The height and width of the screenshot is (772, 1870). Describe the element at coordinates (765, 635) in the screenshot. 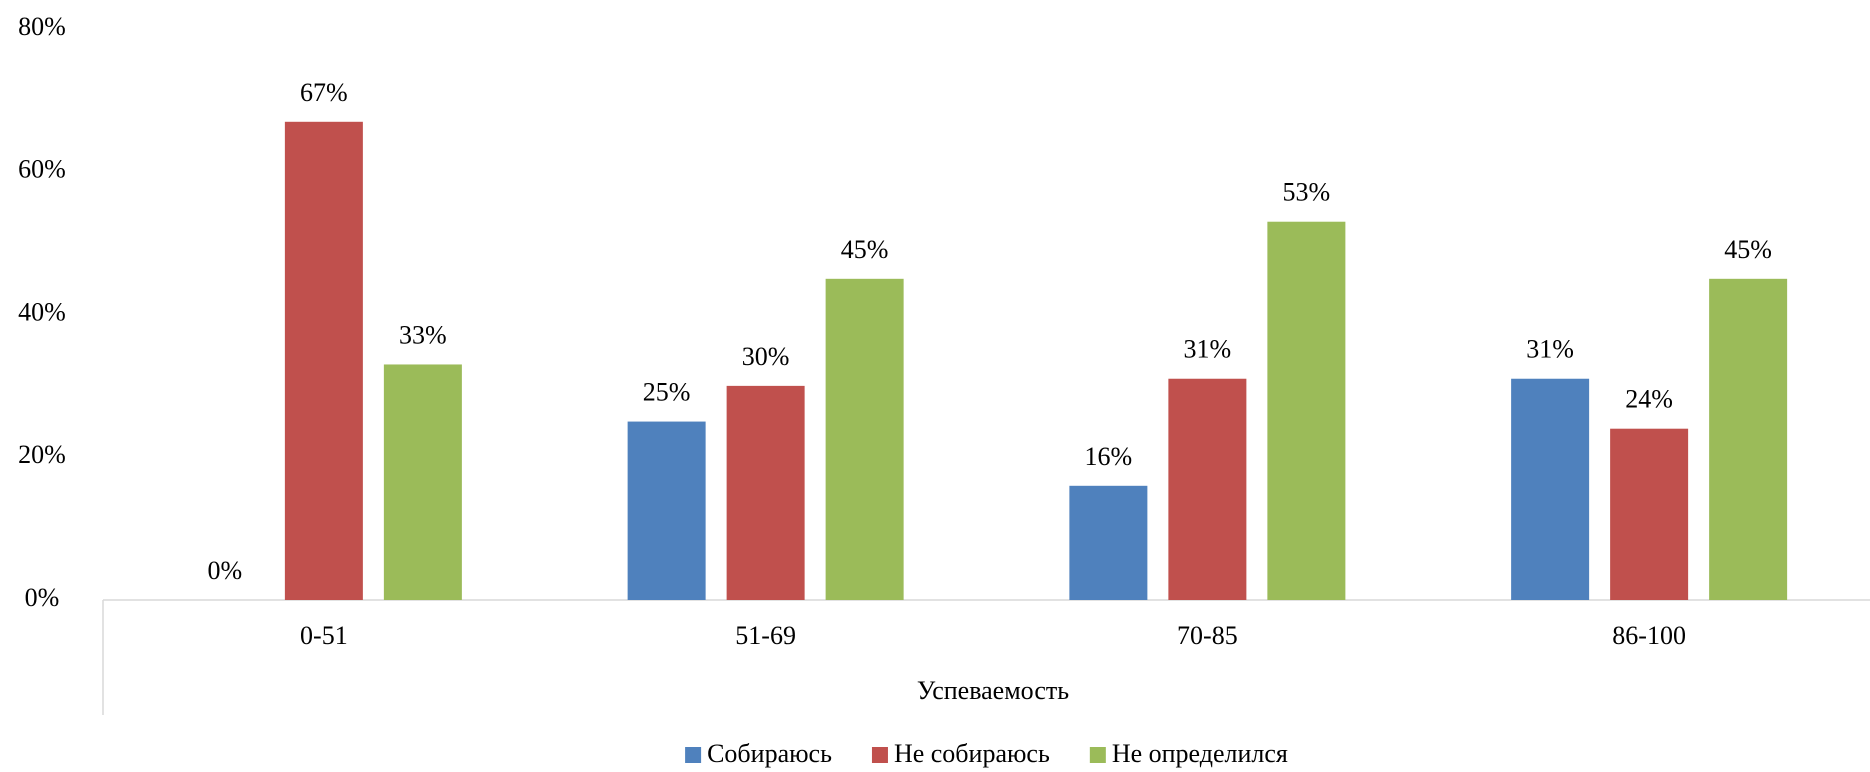

I see `x-tick-label: 51-69` at that location.